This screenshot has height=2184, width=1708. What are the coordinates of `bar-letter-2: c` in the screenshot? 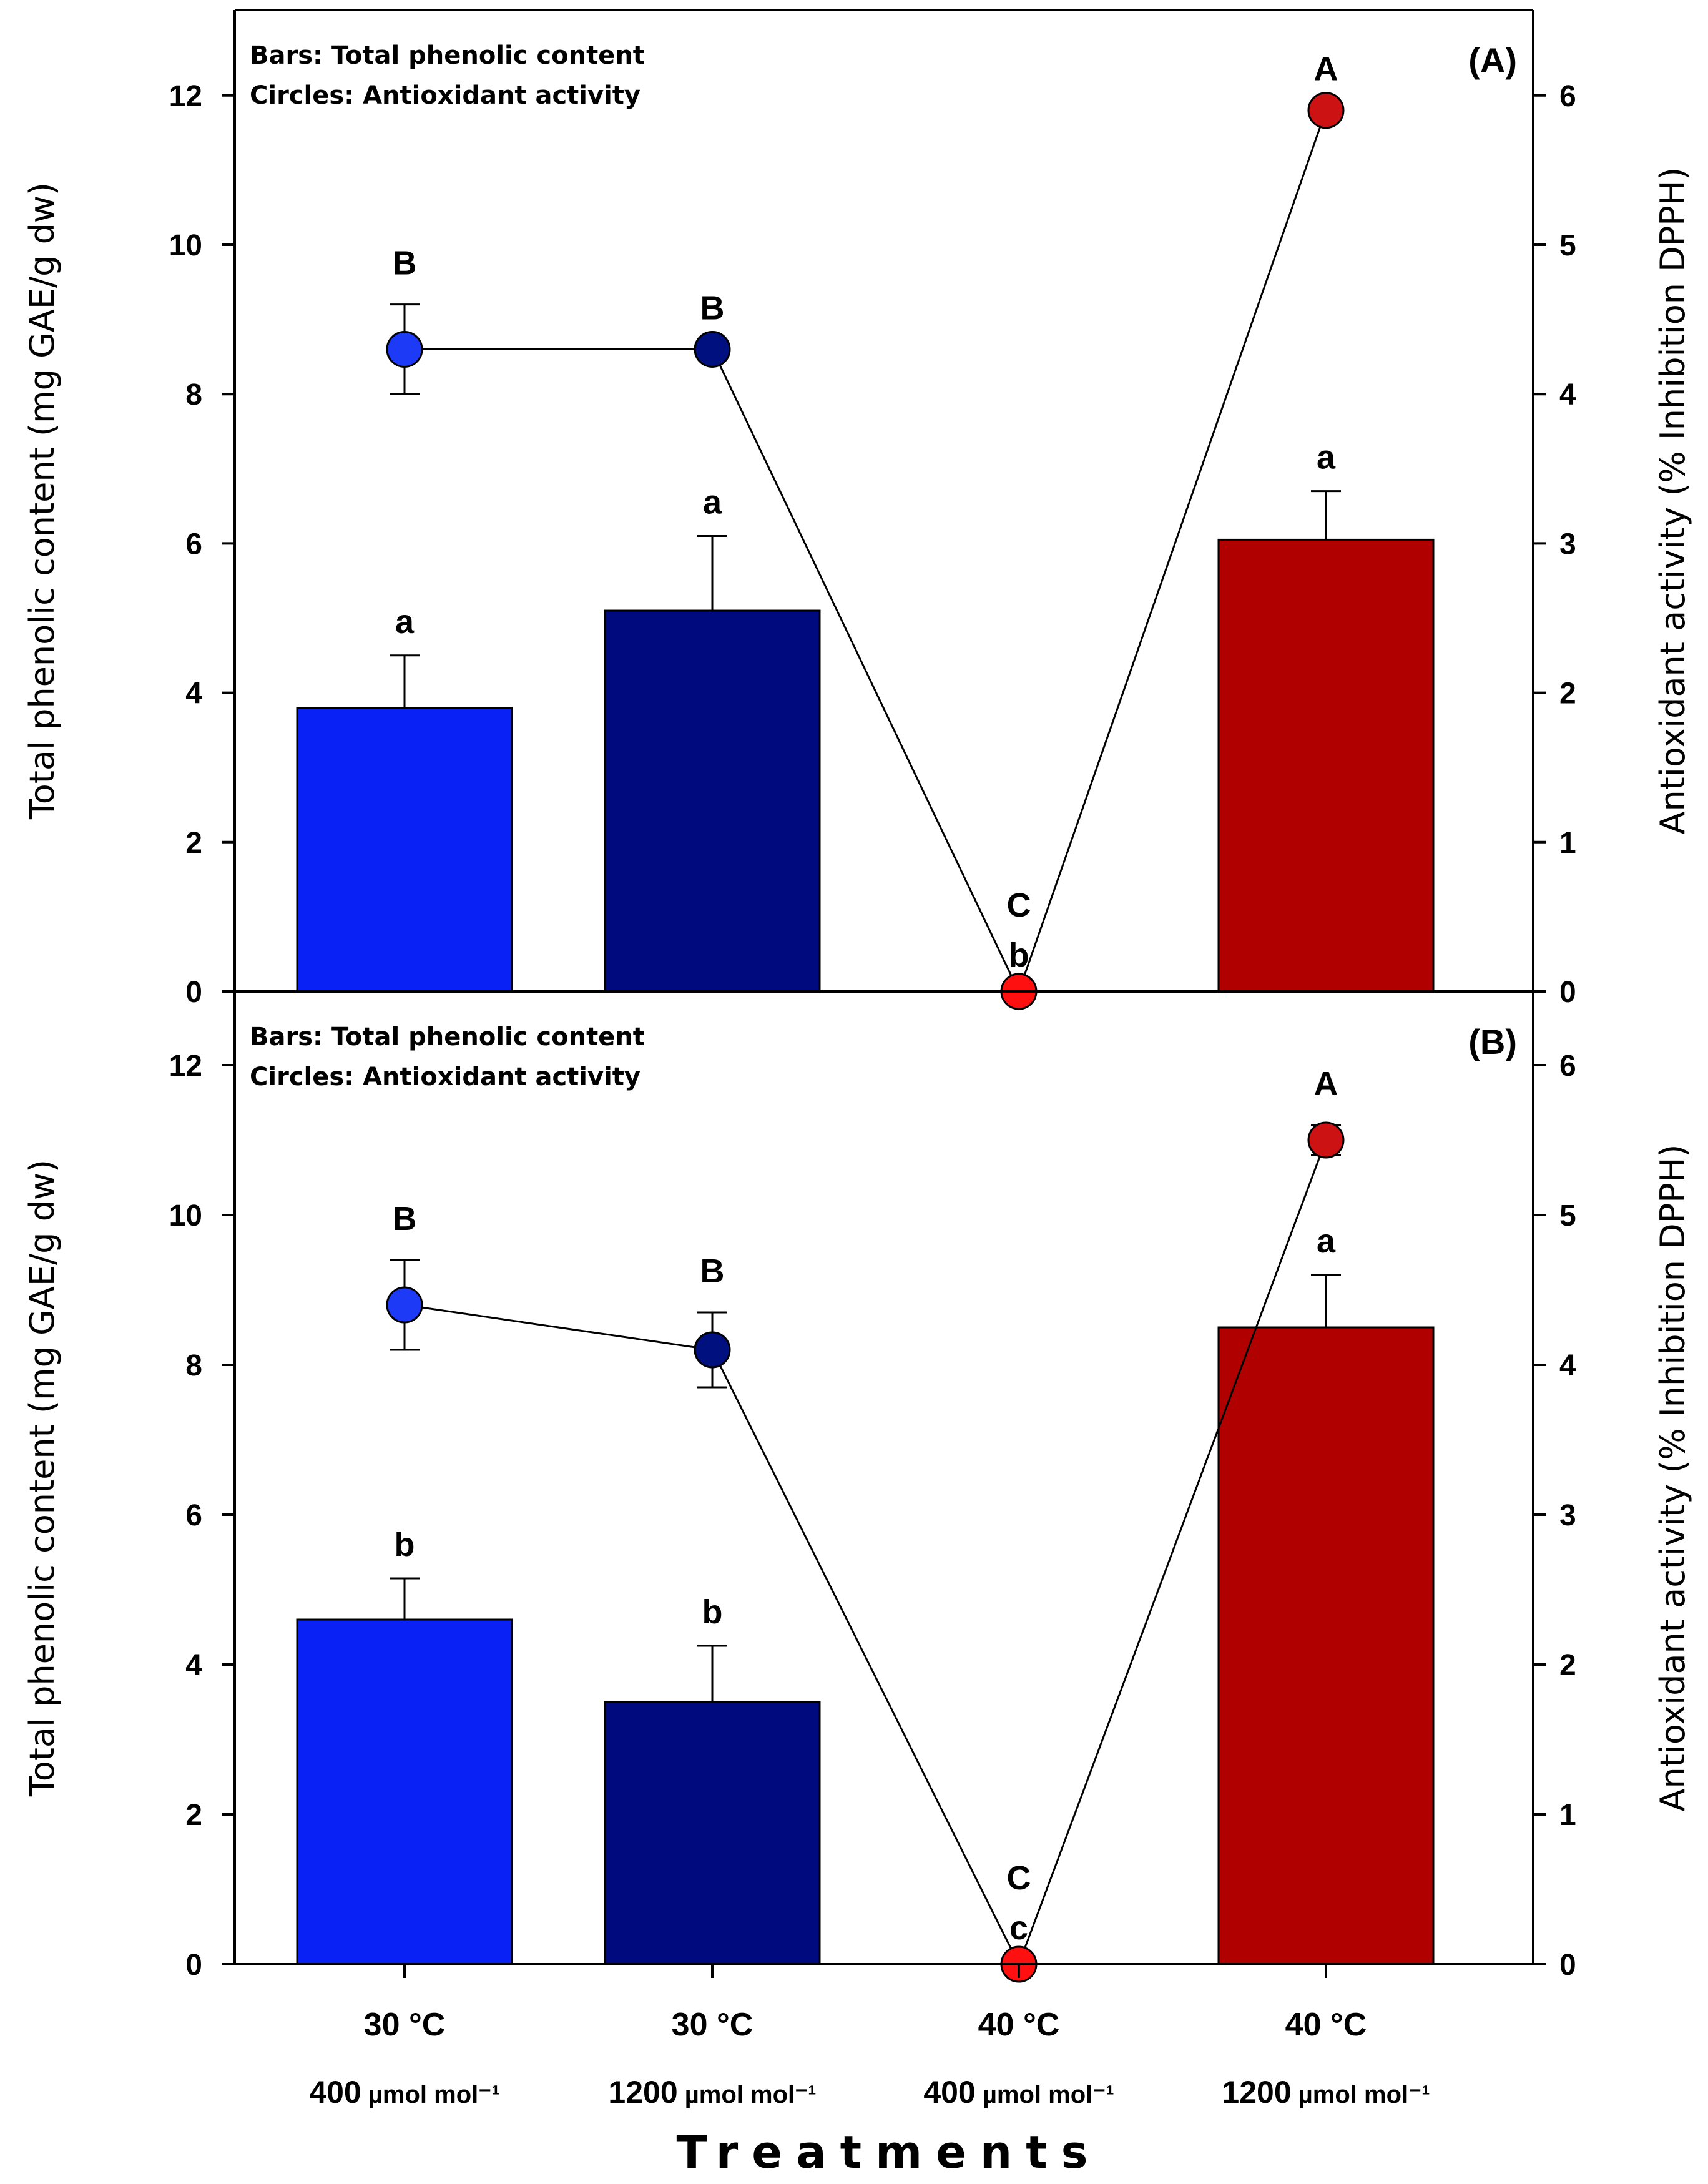 It's located at (1018, 1928).